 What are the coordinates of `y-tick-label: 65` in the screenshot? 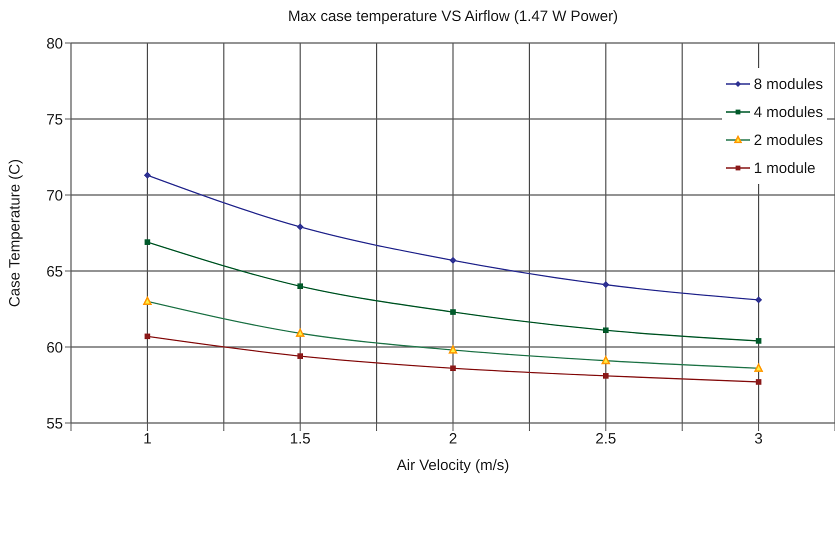 It's located at (54, 271).